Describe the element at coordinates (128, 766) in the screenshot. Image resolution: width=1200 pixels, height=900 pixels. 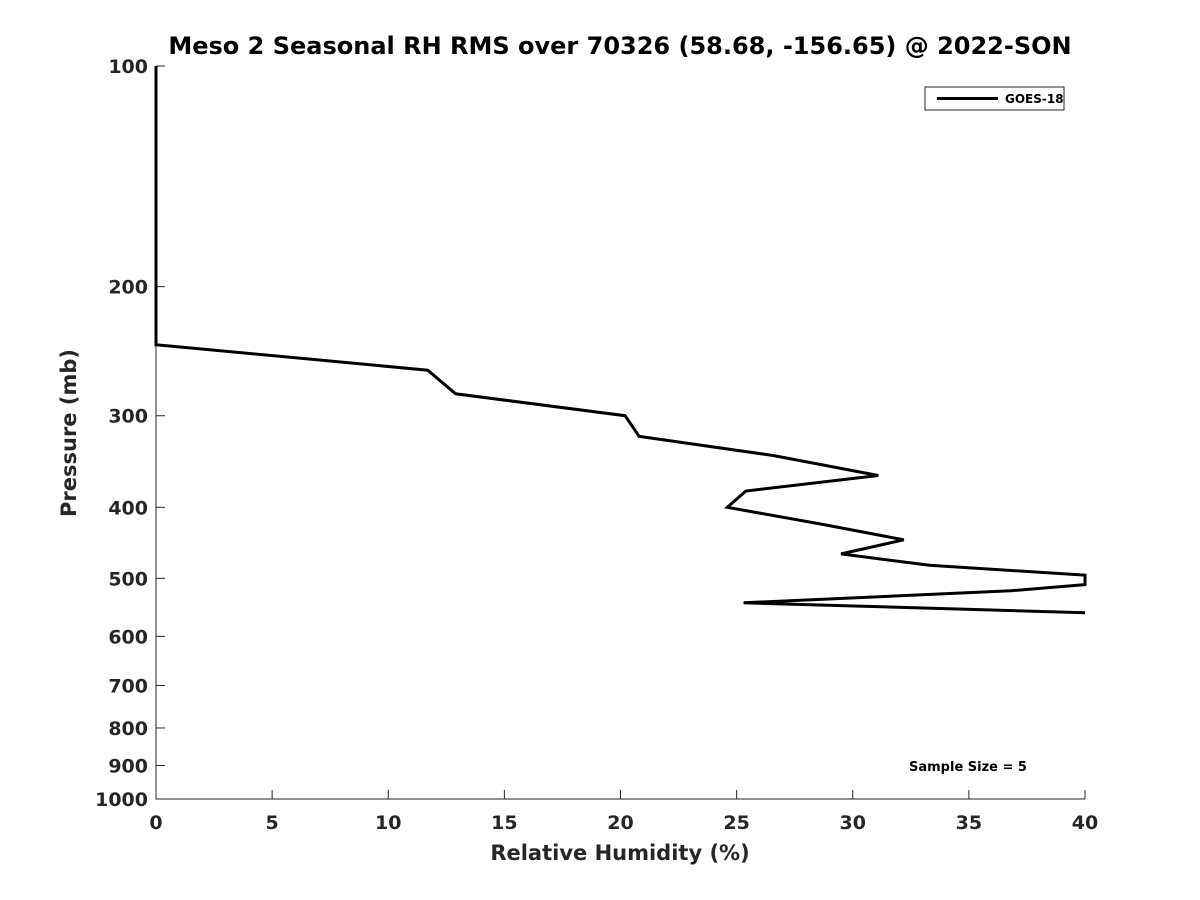
I see `y-tick-label: 900` at that location.